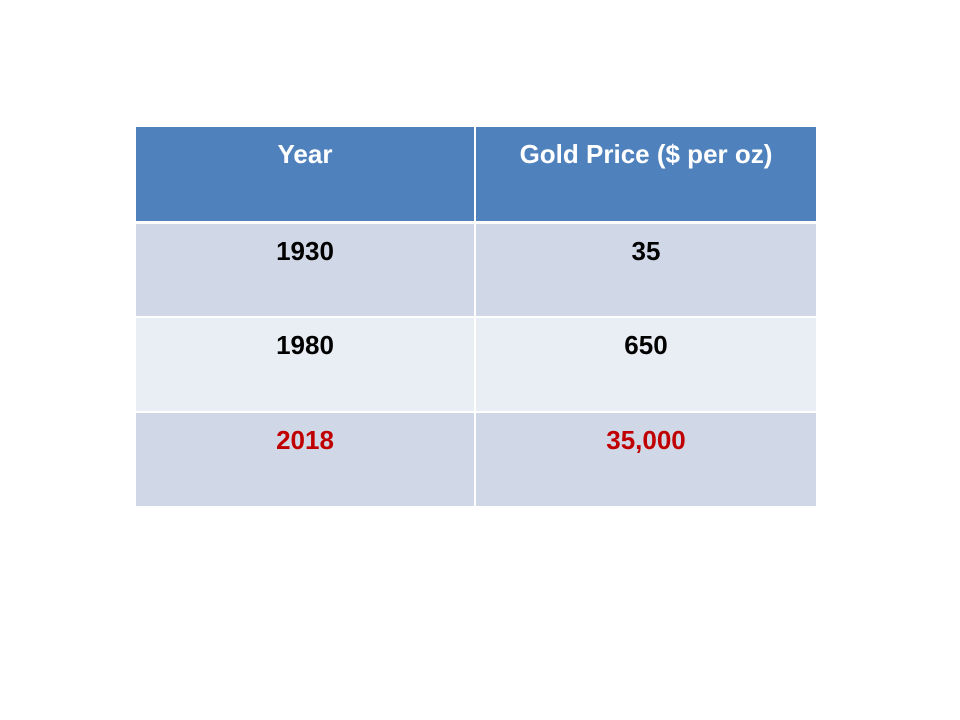  Describe the element at coordinates (645, 365) in the screenshot. I see `cell-price: 650` at that location.